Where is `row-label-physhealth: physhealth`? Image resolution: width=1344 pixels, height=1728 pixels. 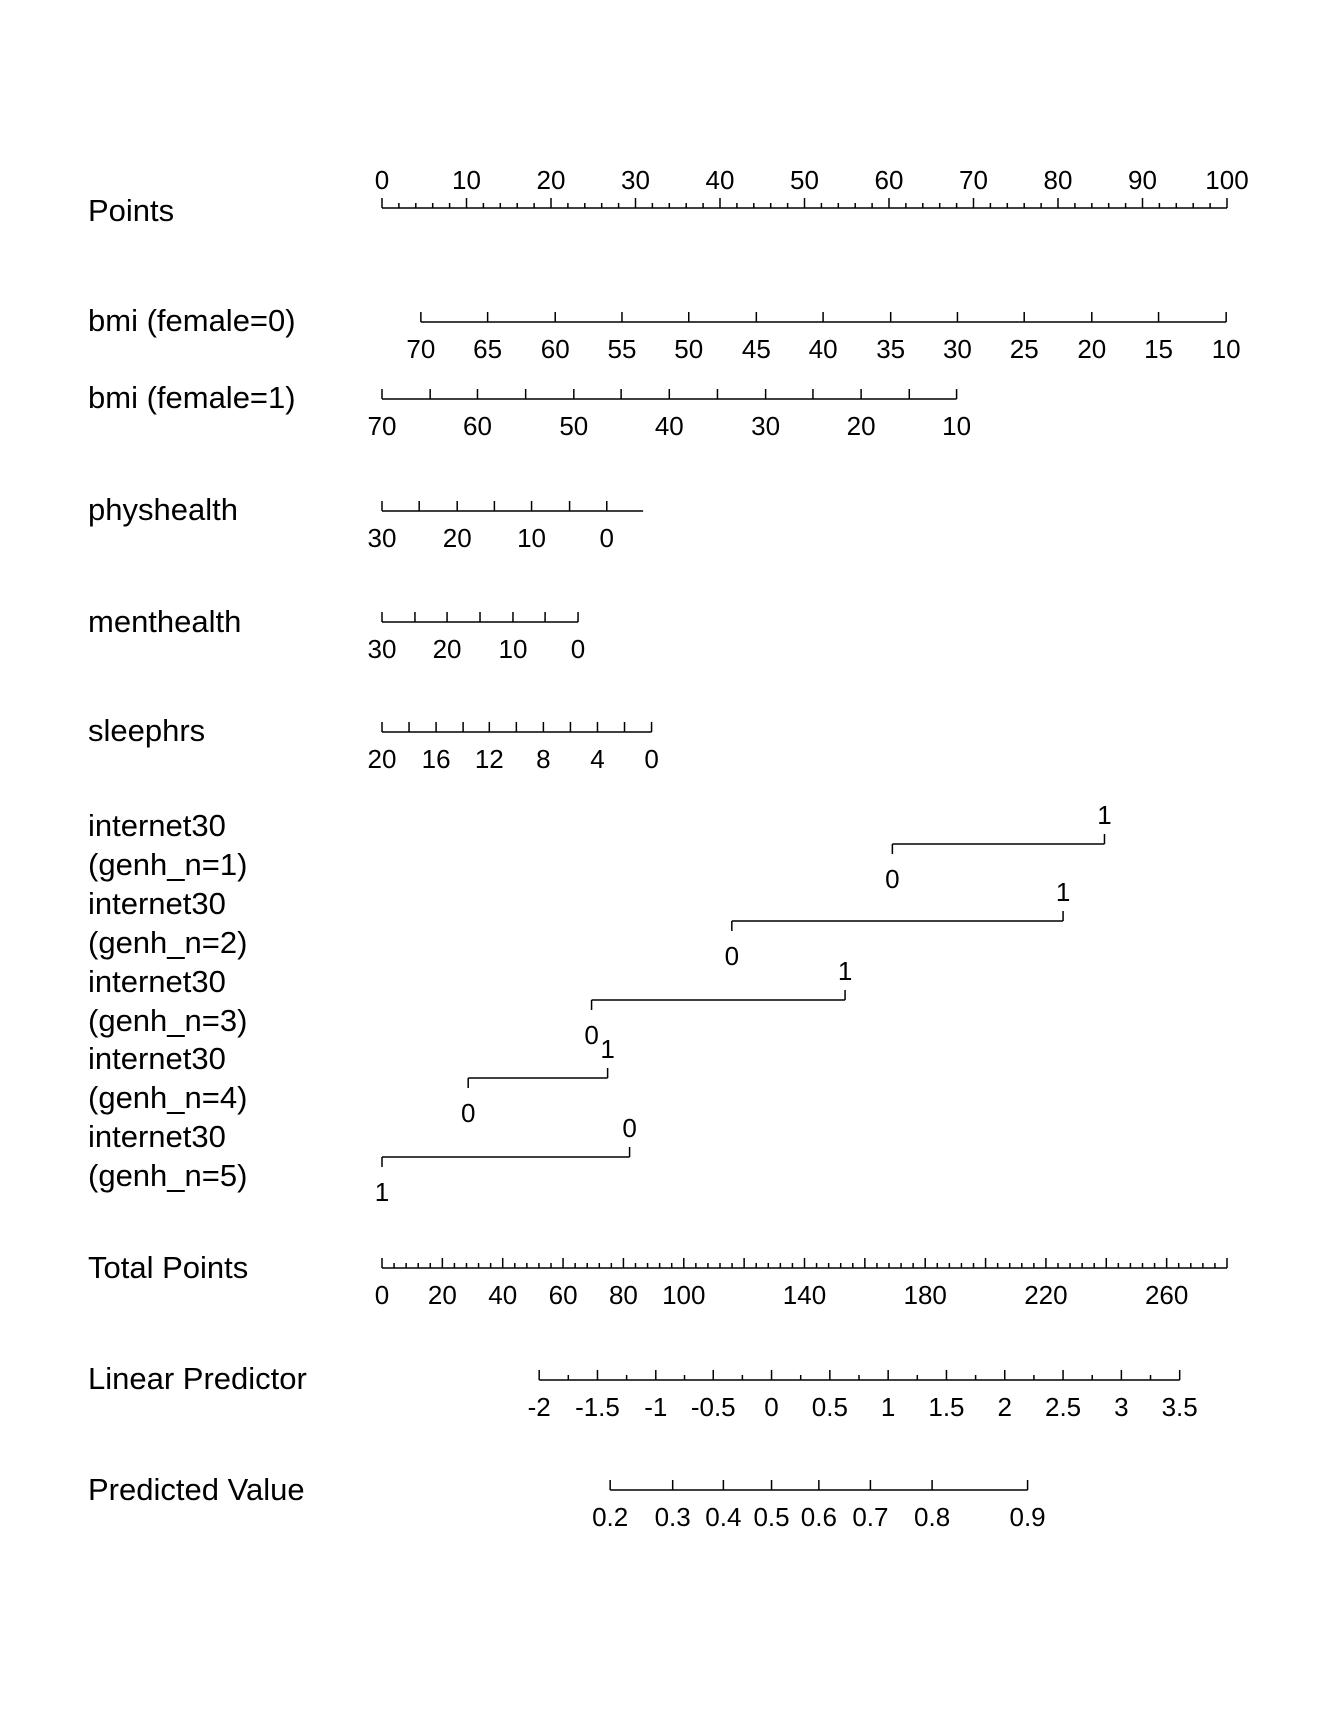
row-label-physhealth: physhealth is located at coordinates (163, 509).